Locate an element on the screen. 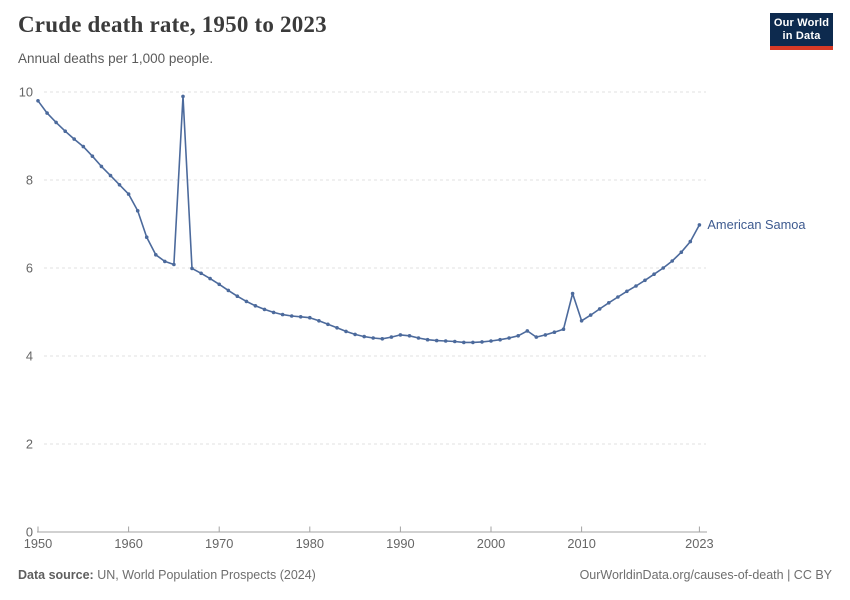 The image size is (850, 600). x-tick-label: 1970 is located at coordinates (219, 543).